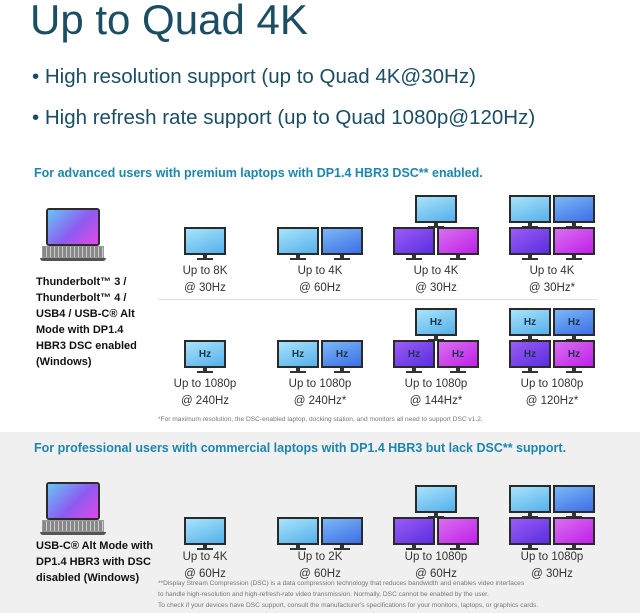  What do you see at coordinates (205, 271) in the screenshot?
I see `caption-line: Up to 8K` at bounding box center [205, 271].